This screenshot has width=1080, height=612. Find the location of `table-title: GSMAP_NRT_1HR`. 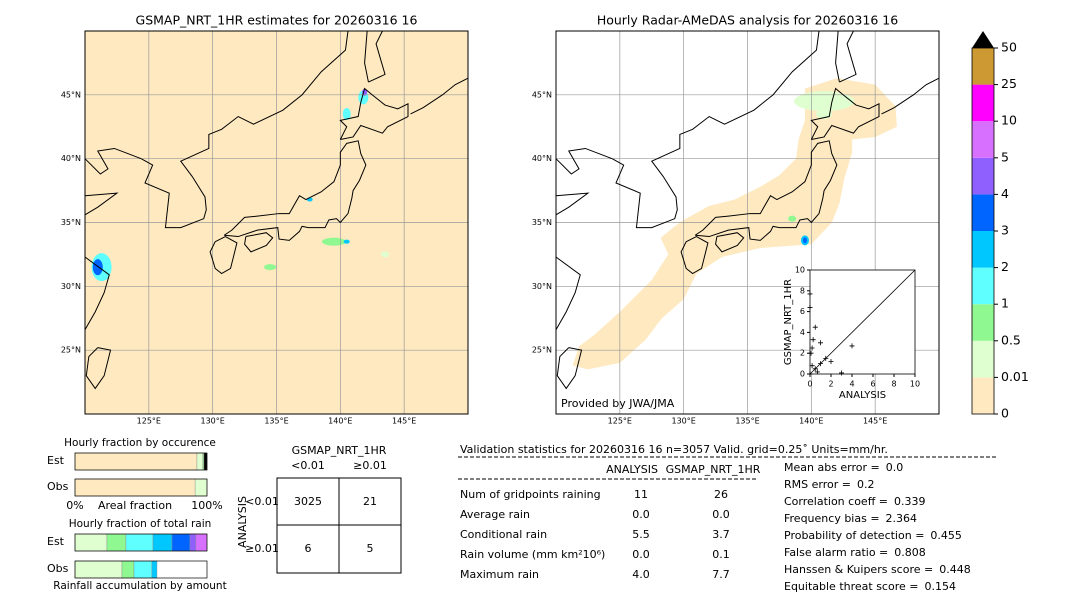

table-title: GSMAP_NRT_1HR is located at coordinates (339, 450).